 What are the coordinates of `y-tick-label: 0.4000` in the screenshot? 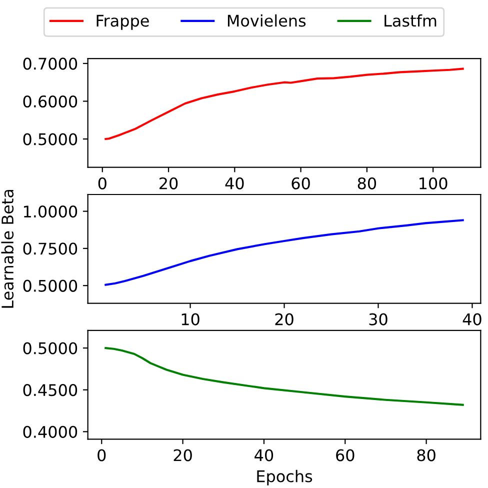 It's located at (50, 432).